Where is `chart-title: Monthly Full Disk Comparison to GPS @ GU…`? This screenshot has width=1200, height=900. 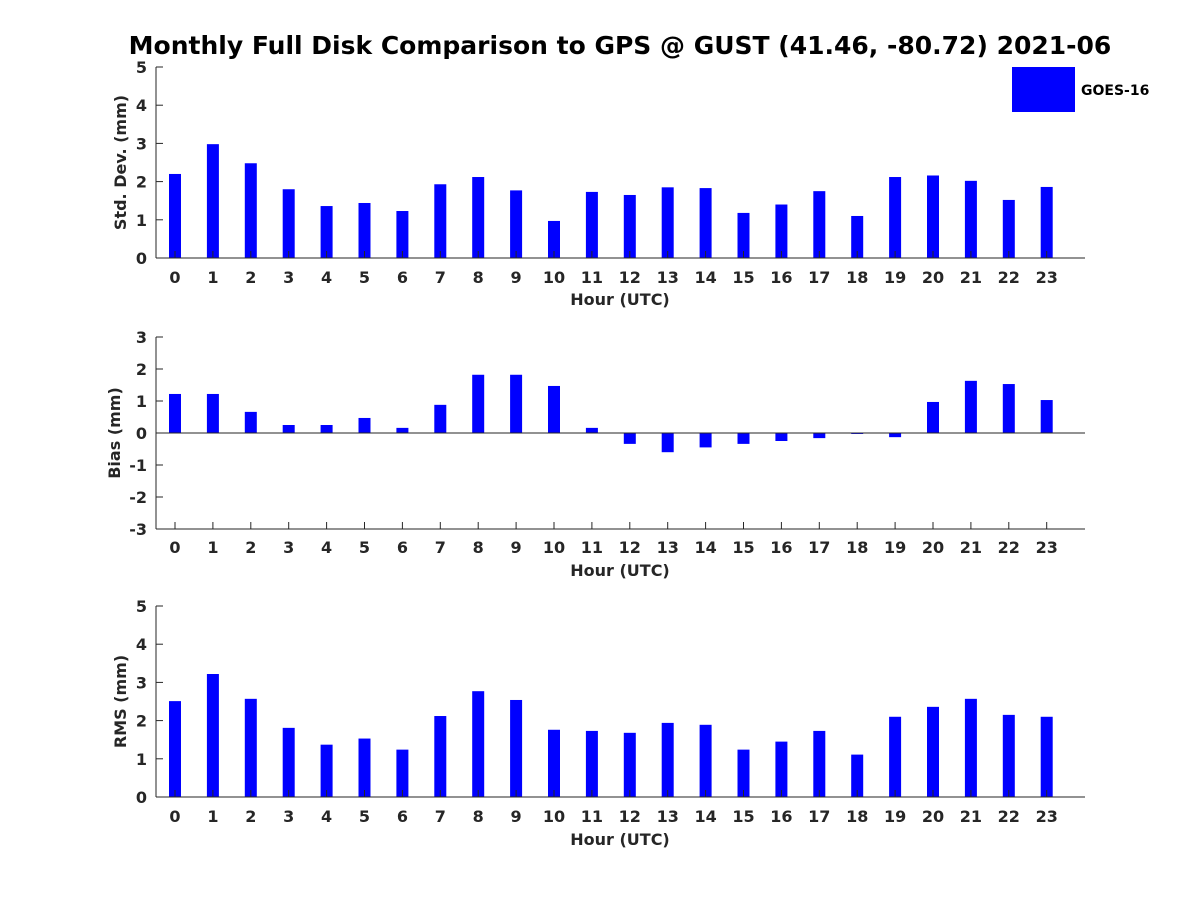
chart-title: Monthly Full Disk Comparison to GPS @ GU… is located at coordinates (620, 45).